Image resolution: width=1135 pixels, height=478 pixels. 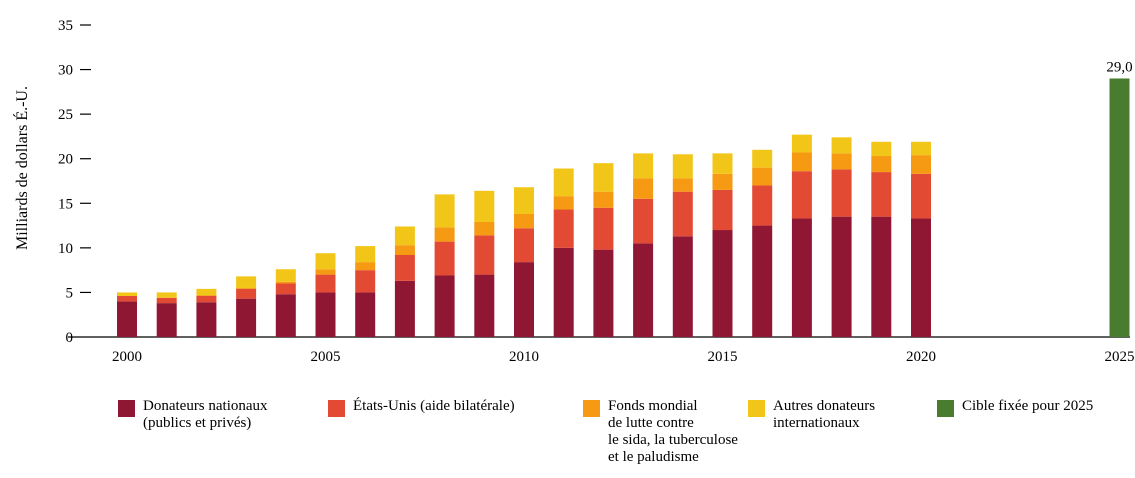 What do you see at coordinates (65, 160) in the screenshot?
I see `y-tick-label: 20` at bounding box center [65, 160].